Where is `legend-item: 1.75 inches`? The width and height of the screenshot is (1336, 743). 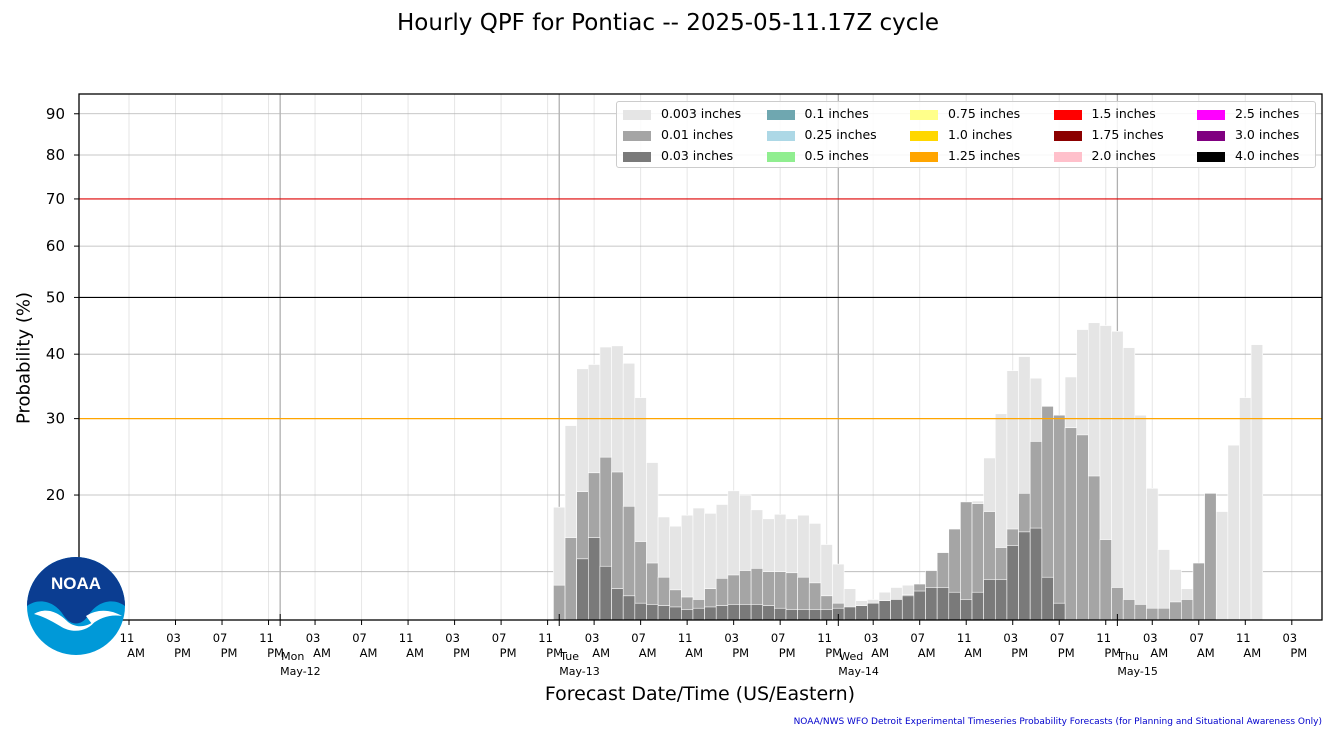
legend-item: 1.75 inches is located at coordinates (1108, 134).